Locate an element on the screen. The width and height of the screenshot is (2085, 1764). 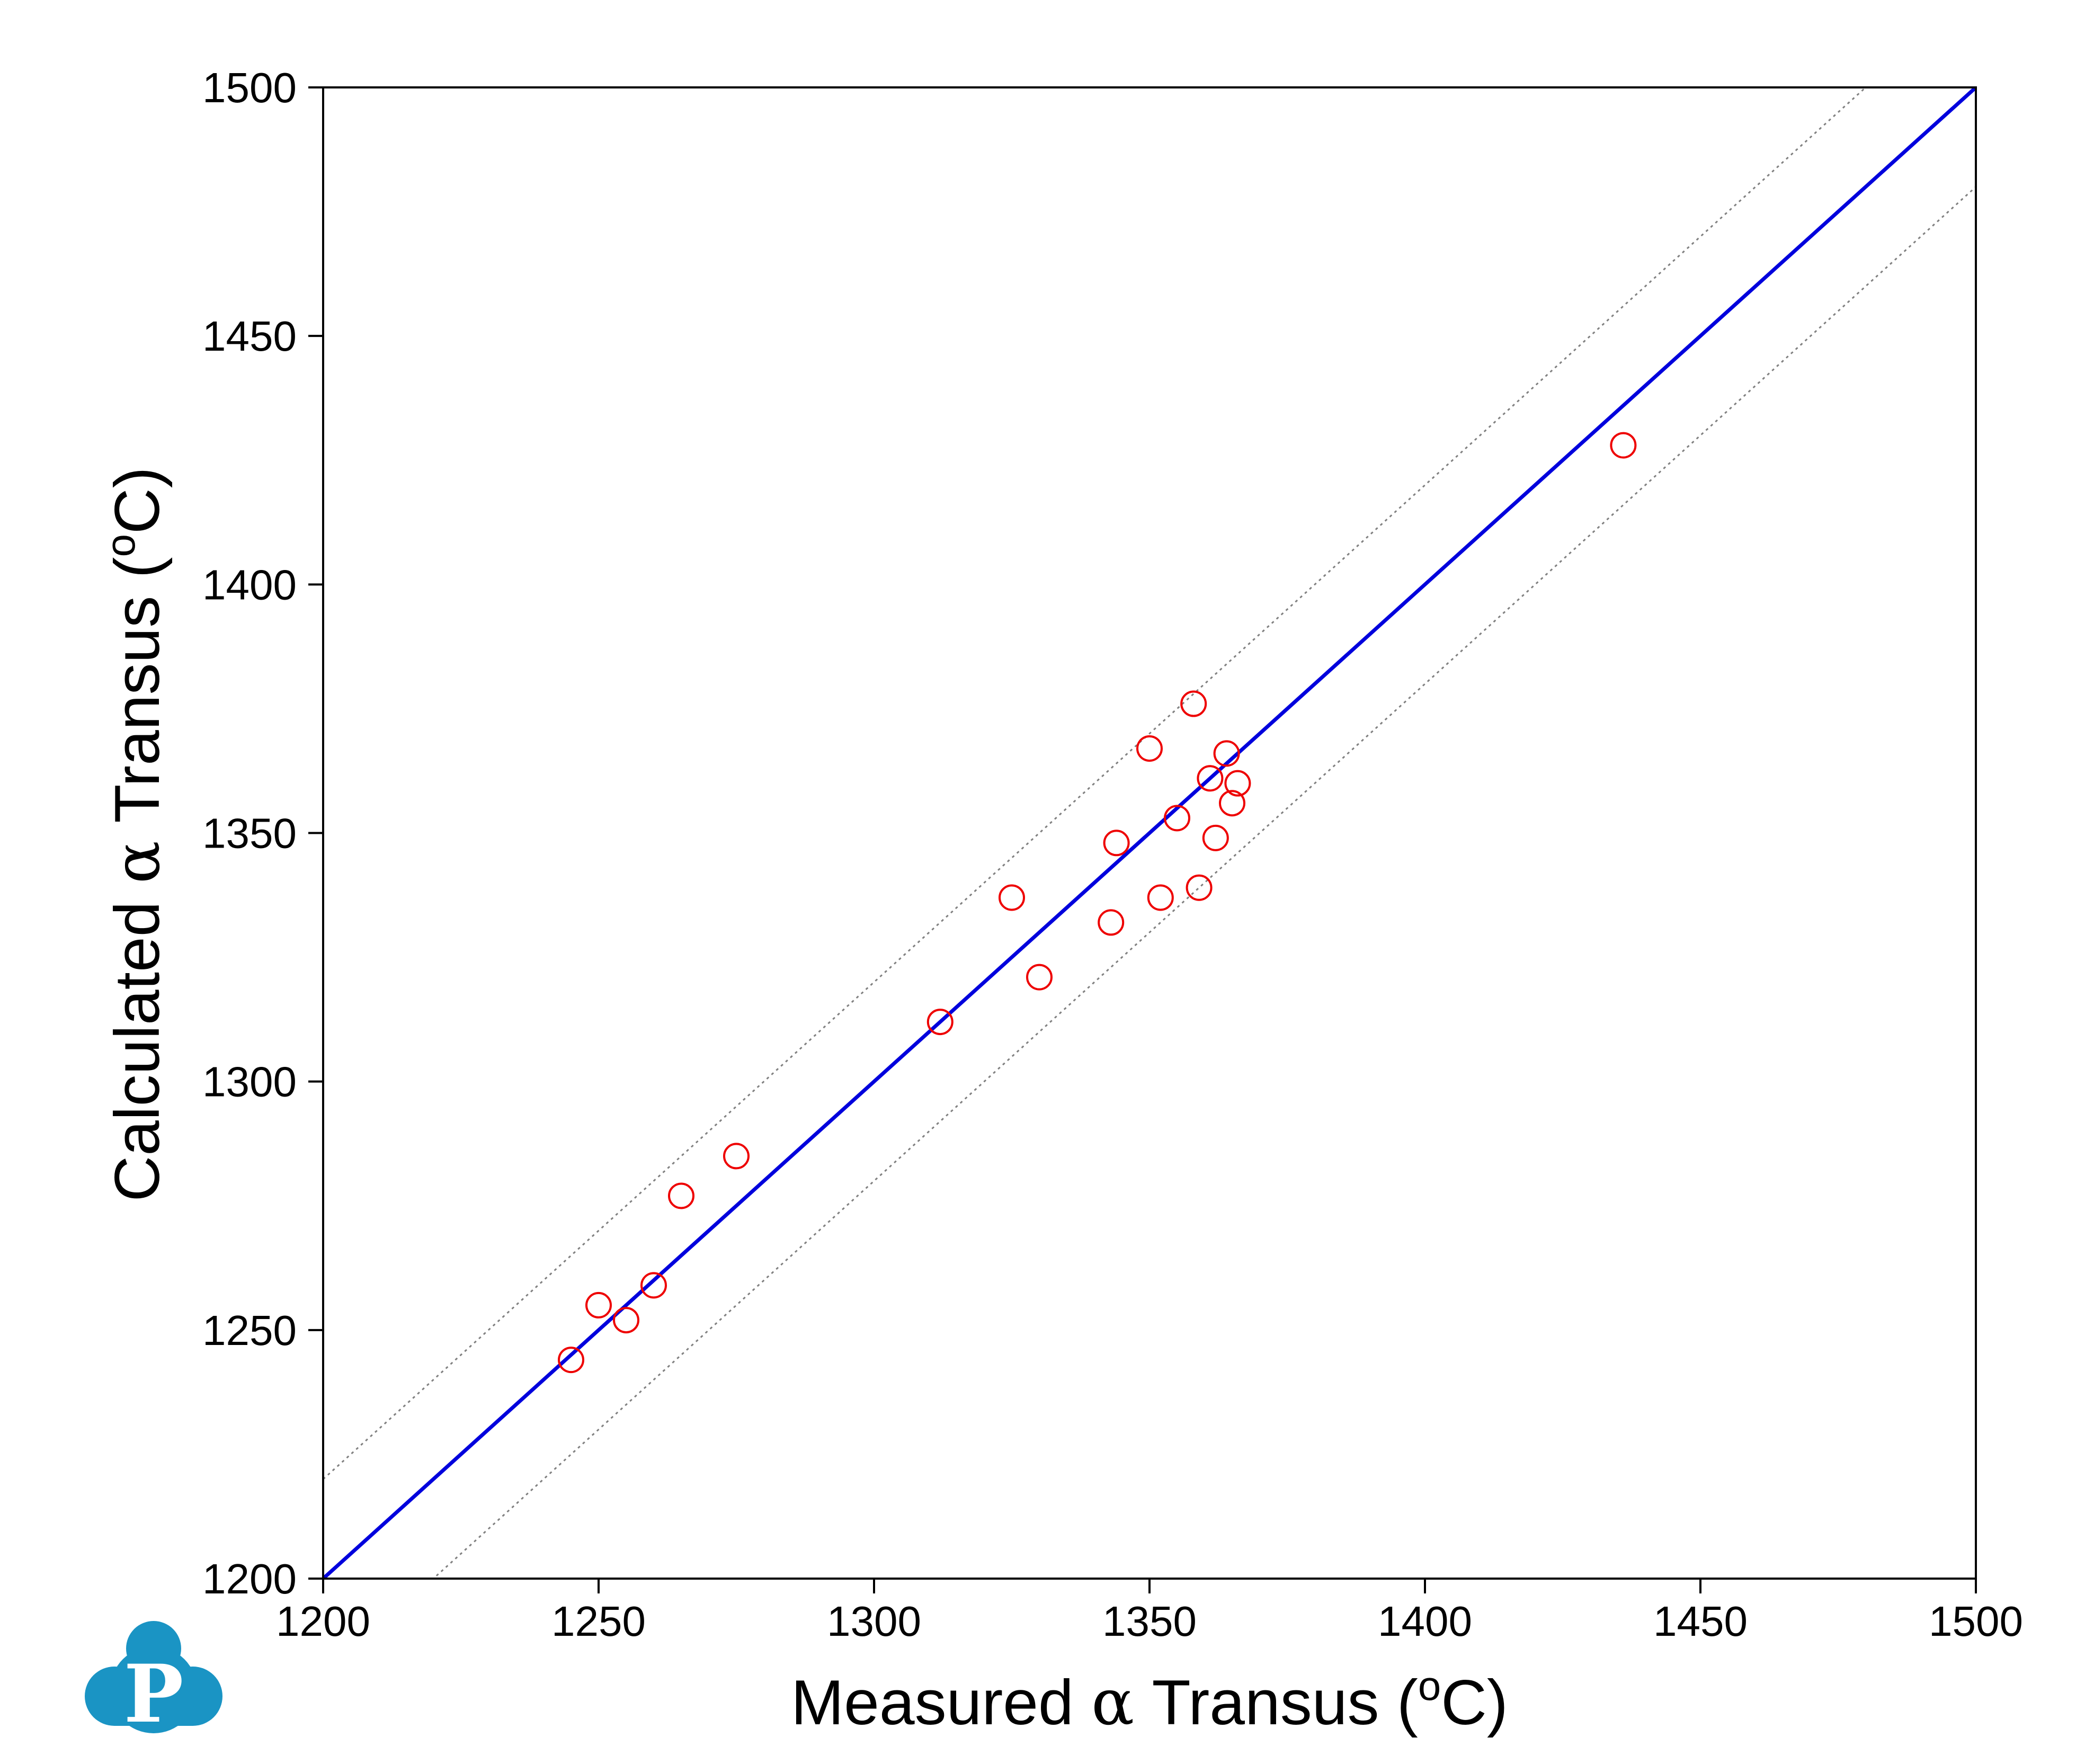
y-axis-title: Calculated α Transus (oC) is located at coordinates (136, 834).